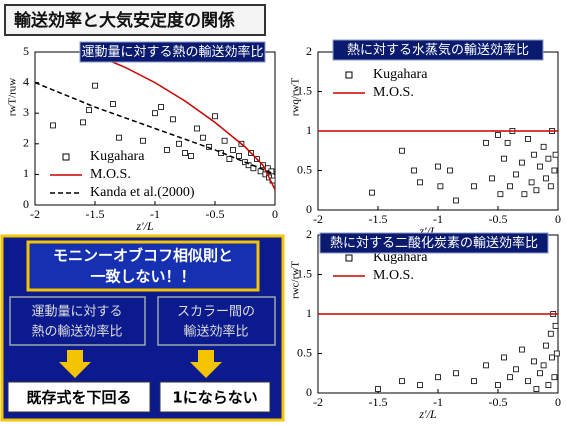 This screenshot has height=425, width=566. I want to click on item-line: 輸送効率比, so click(215, 332).